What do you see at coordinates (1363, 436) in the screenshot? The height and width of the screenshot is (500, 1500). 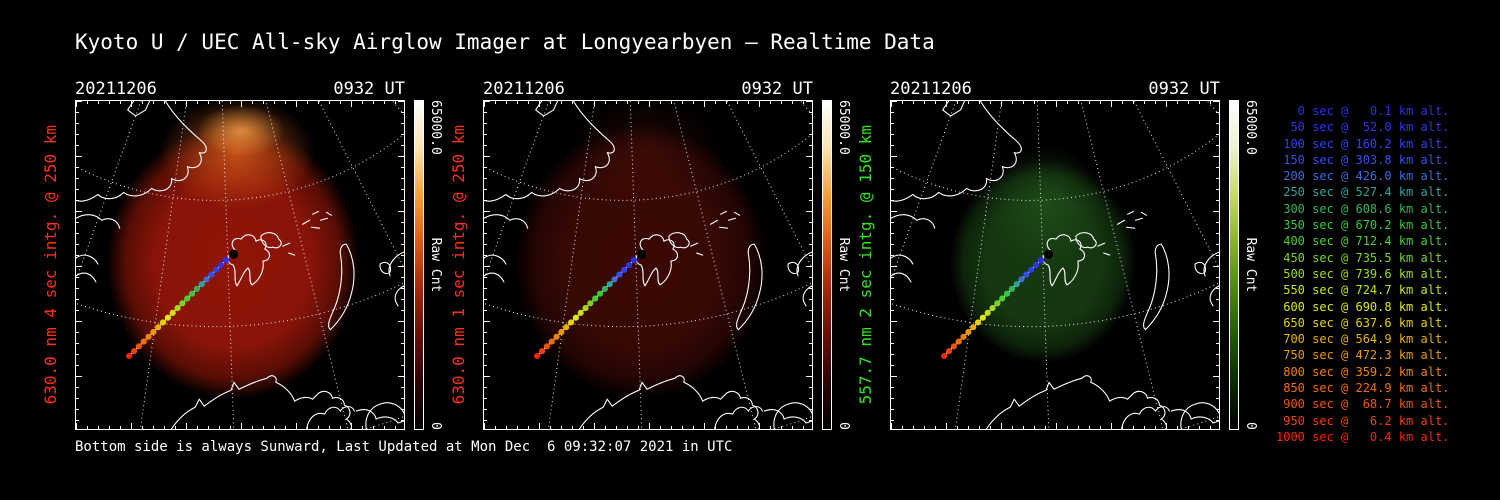 I see `ephemeris-row: 1000 sec @ 0.4 km alt.` at bounding box center [1363, 436].